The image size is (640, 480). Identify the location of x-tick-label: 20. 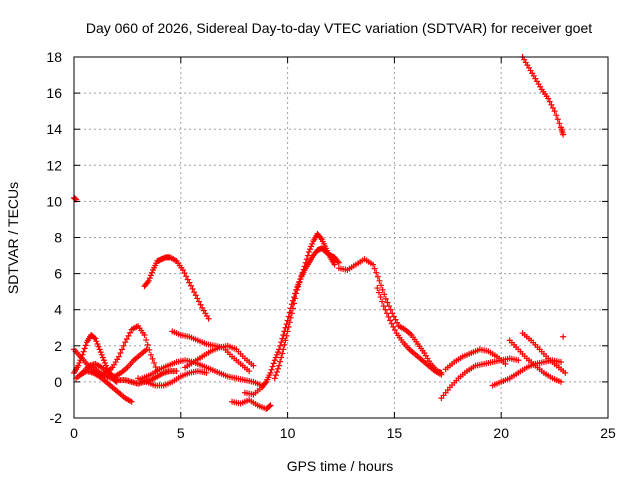
(501, 433).